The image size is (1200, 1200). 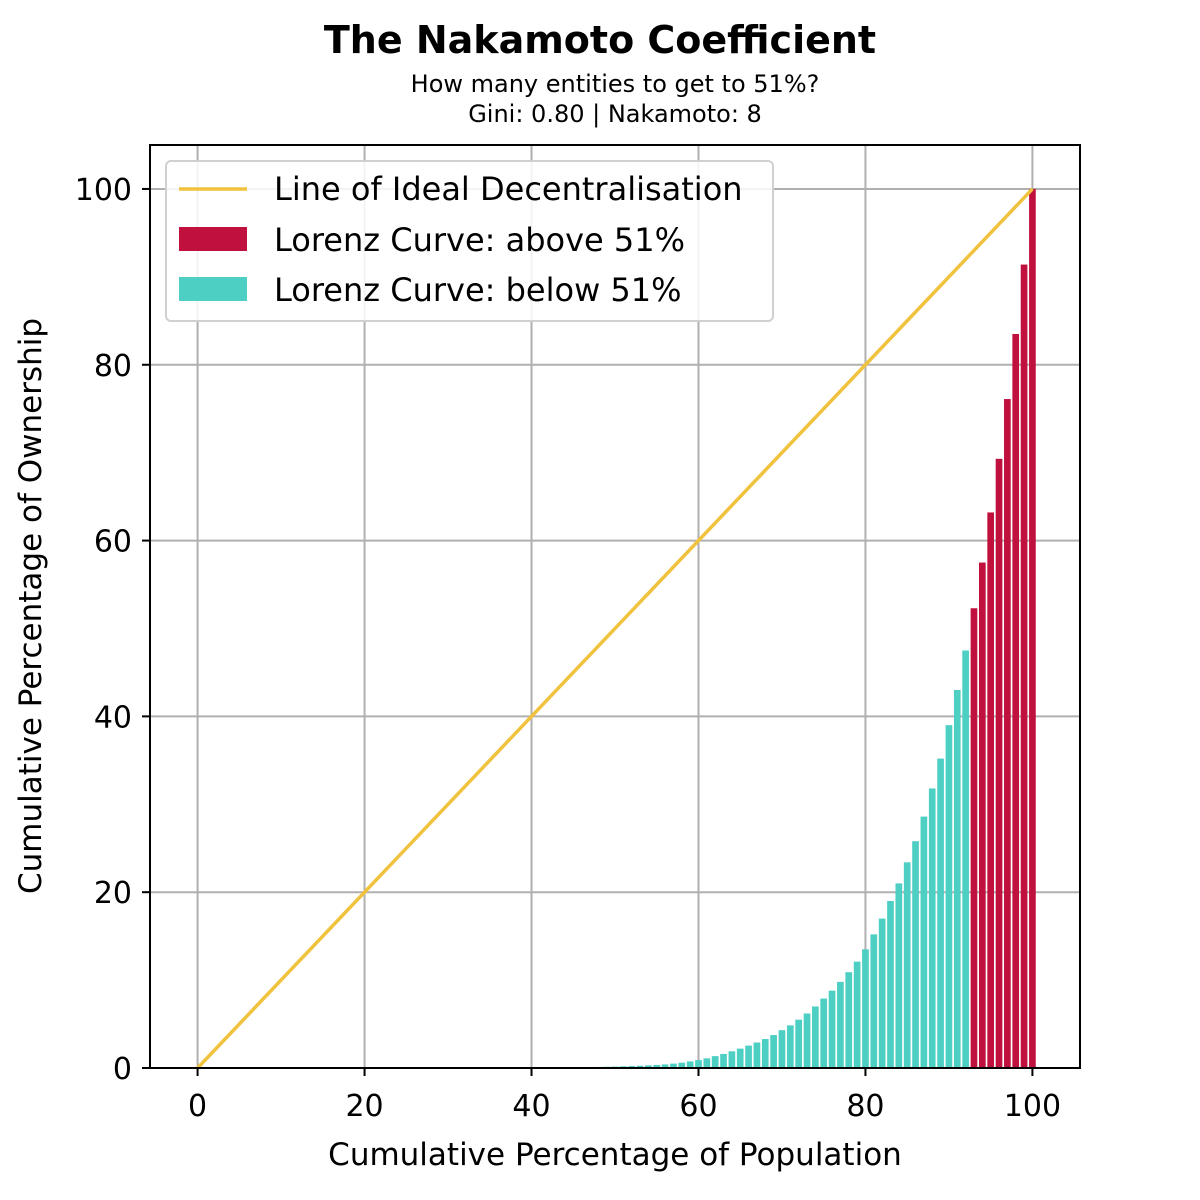 I want to click on legend-label-ideal: Line of Ideal Decentralisation, so click(x=508, y=189).